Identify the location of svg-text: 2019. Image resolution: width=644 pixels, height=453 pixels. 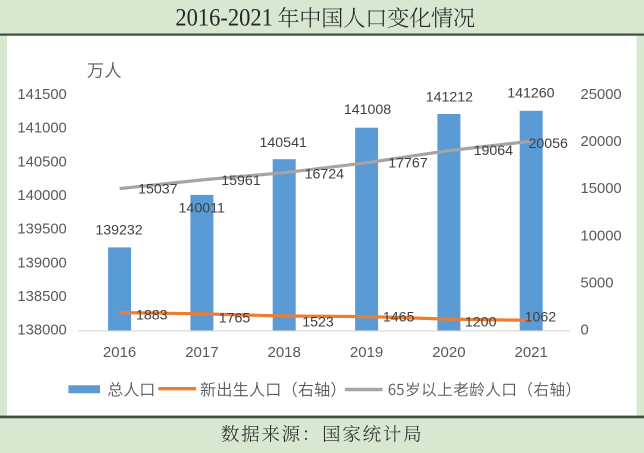
(366, 352).